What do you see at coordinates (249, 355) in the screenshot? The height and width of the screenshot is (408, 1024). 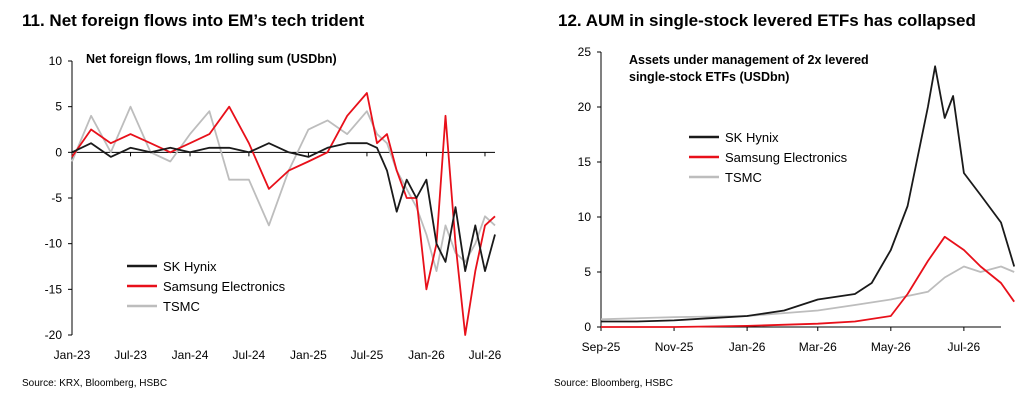 I see `x-tick-label: Jul-24` at bounding box center [249, 355].